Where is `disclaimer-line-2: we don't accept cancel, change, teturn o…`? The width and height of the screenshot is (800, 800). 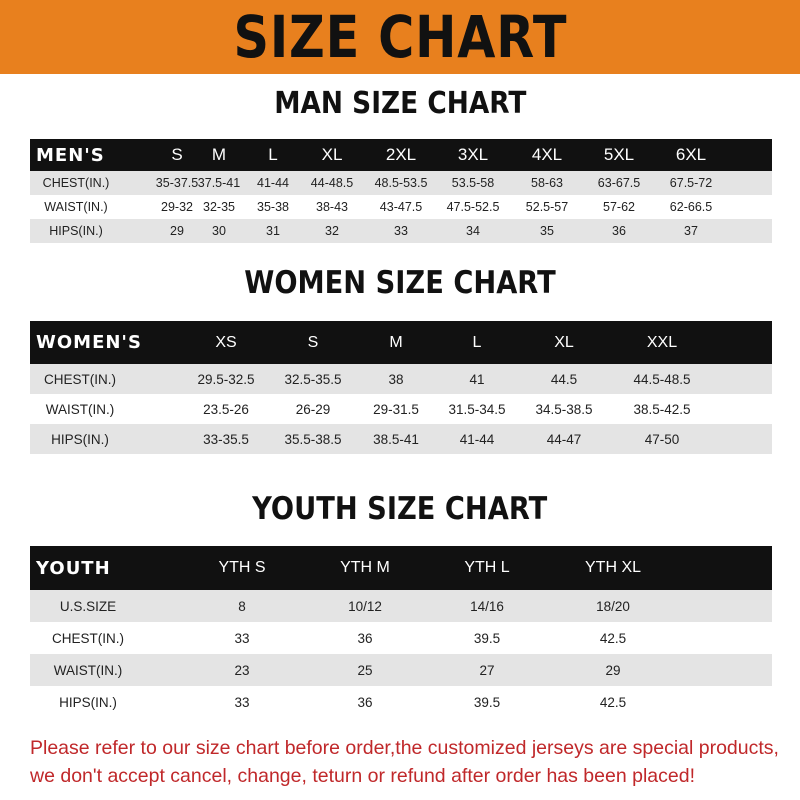
disclaimer-line-2: we don't accept cancel, change, teturn o… is located at coordinates (362, 776).